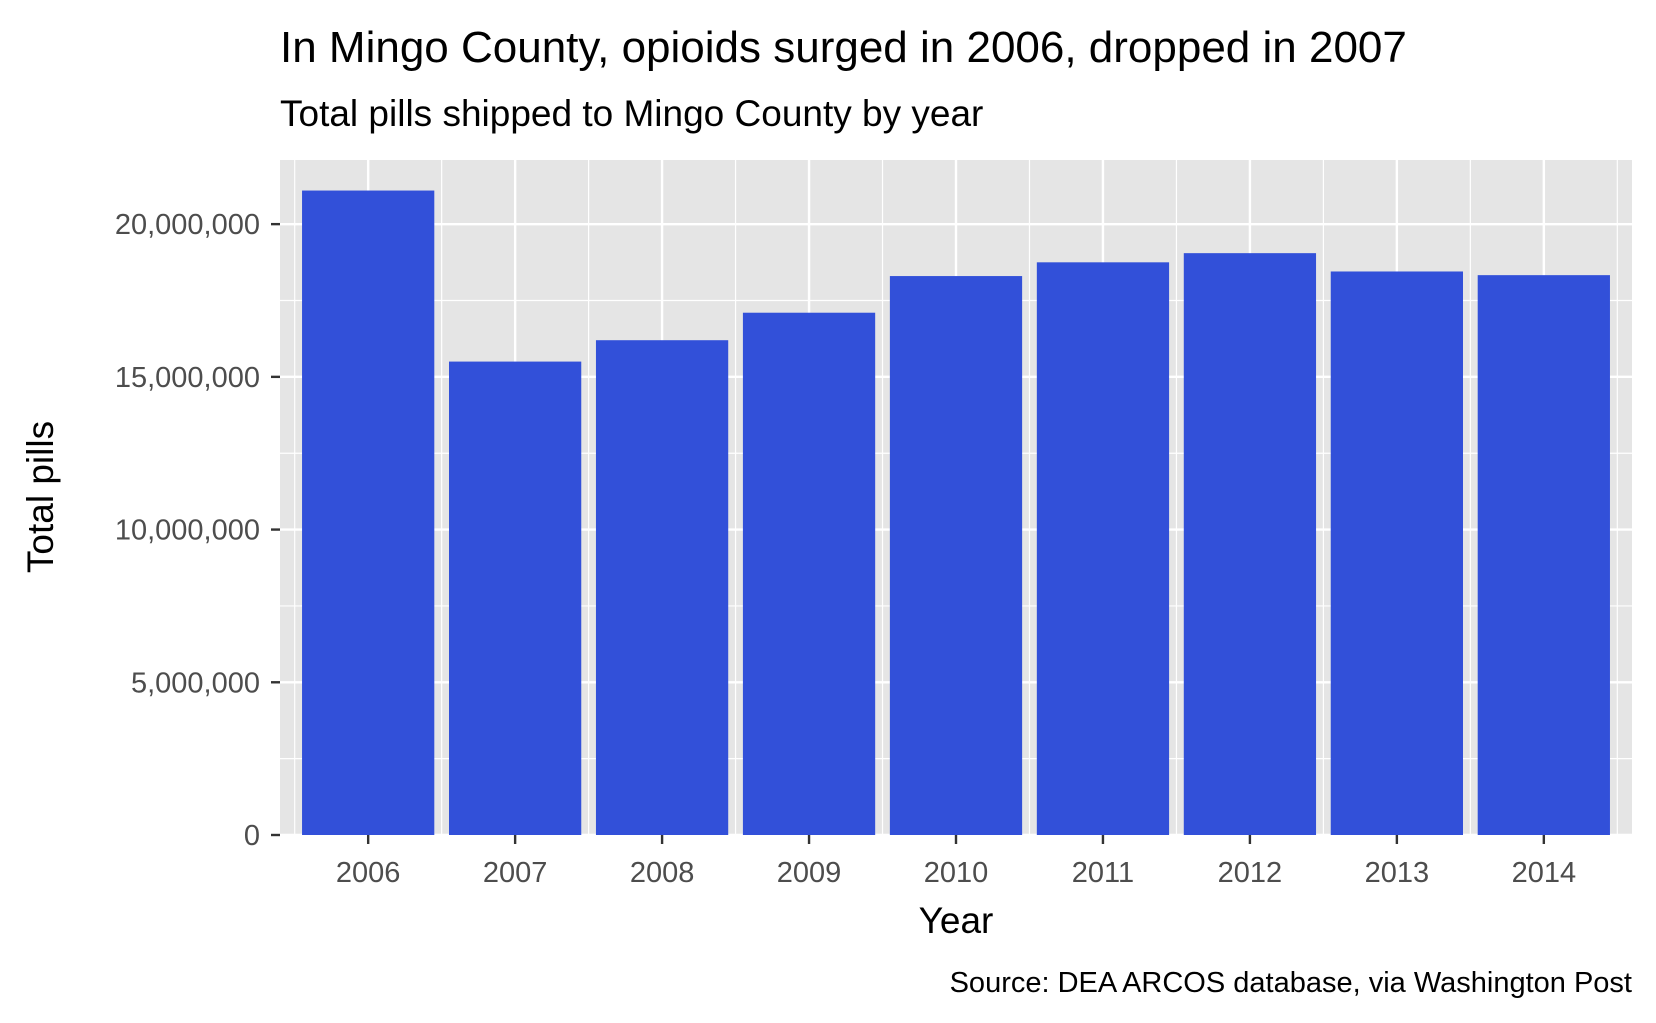 This screenshot has height=1023, width=1656. Describe the element at coordinates (662, 873) in the screenshot. I see `x-tick-label: 2008` at that location.